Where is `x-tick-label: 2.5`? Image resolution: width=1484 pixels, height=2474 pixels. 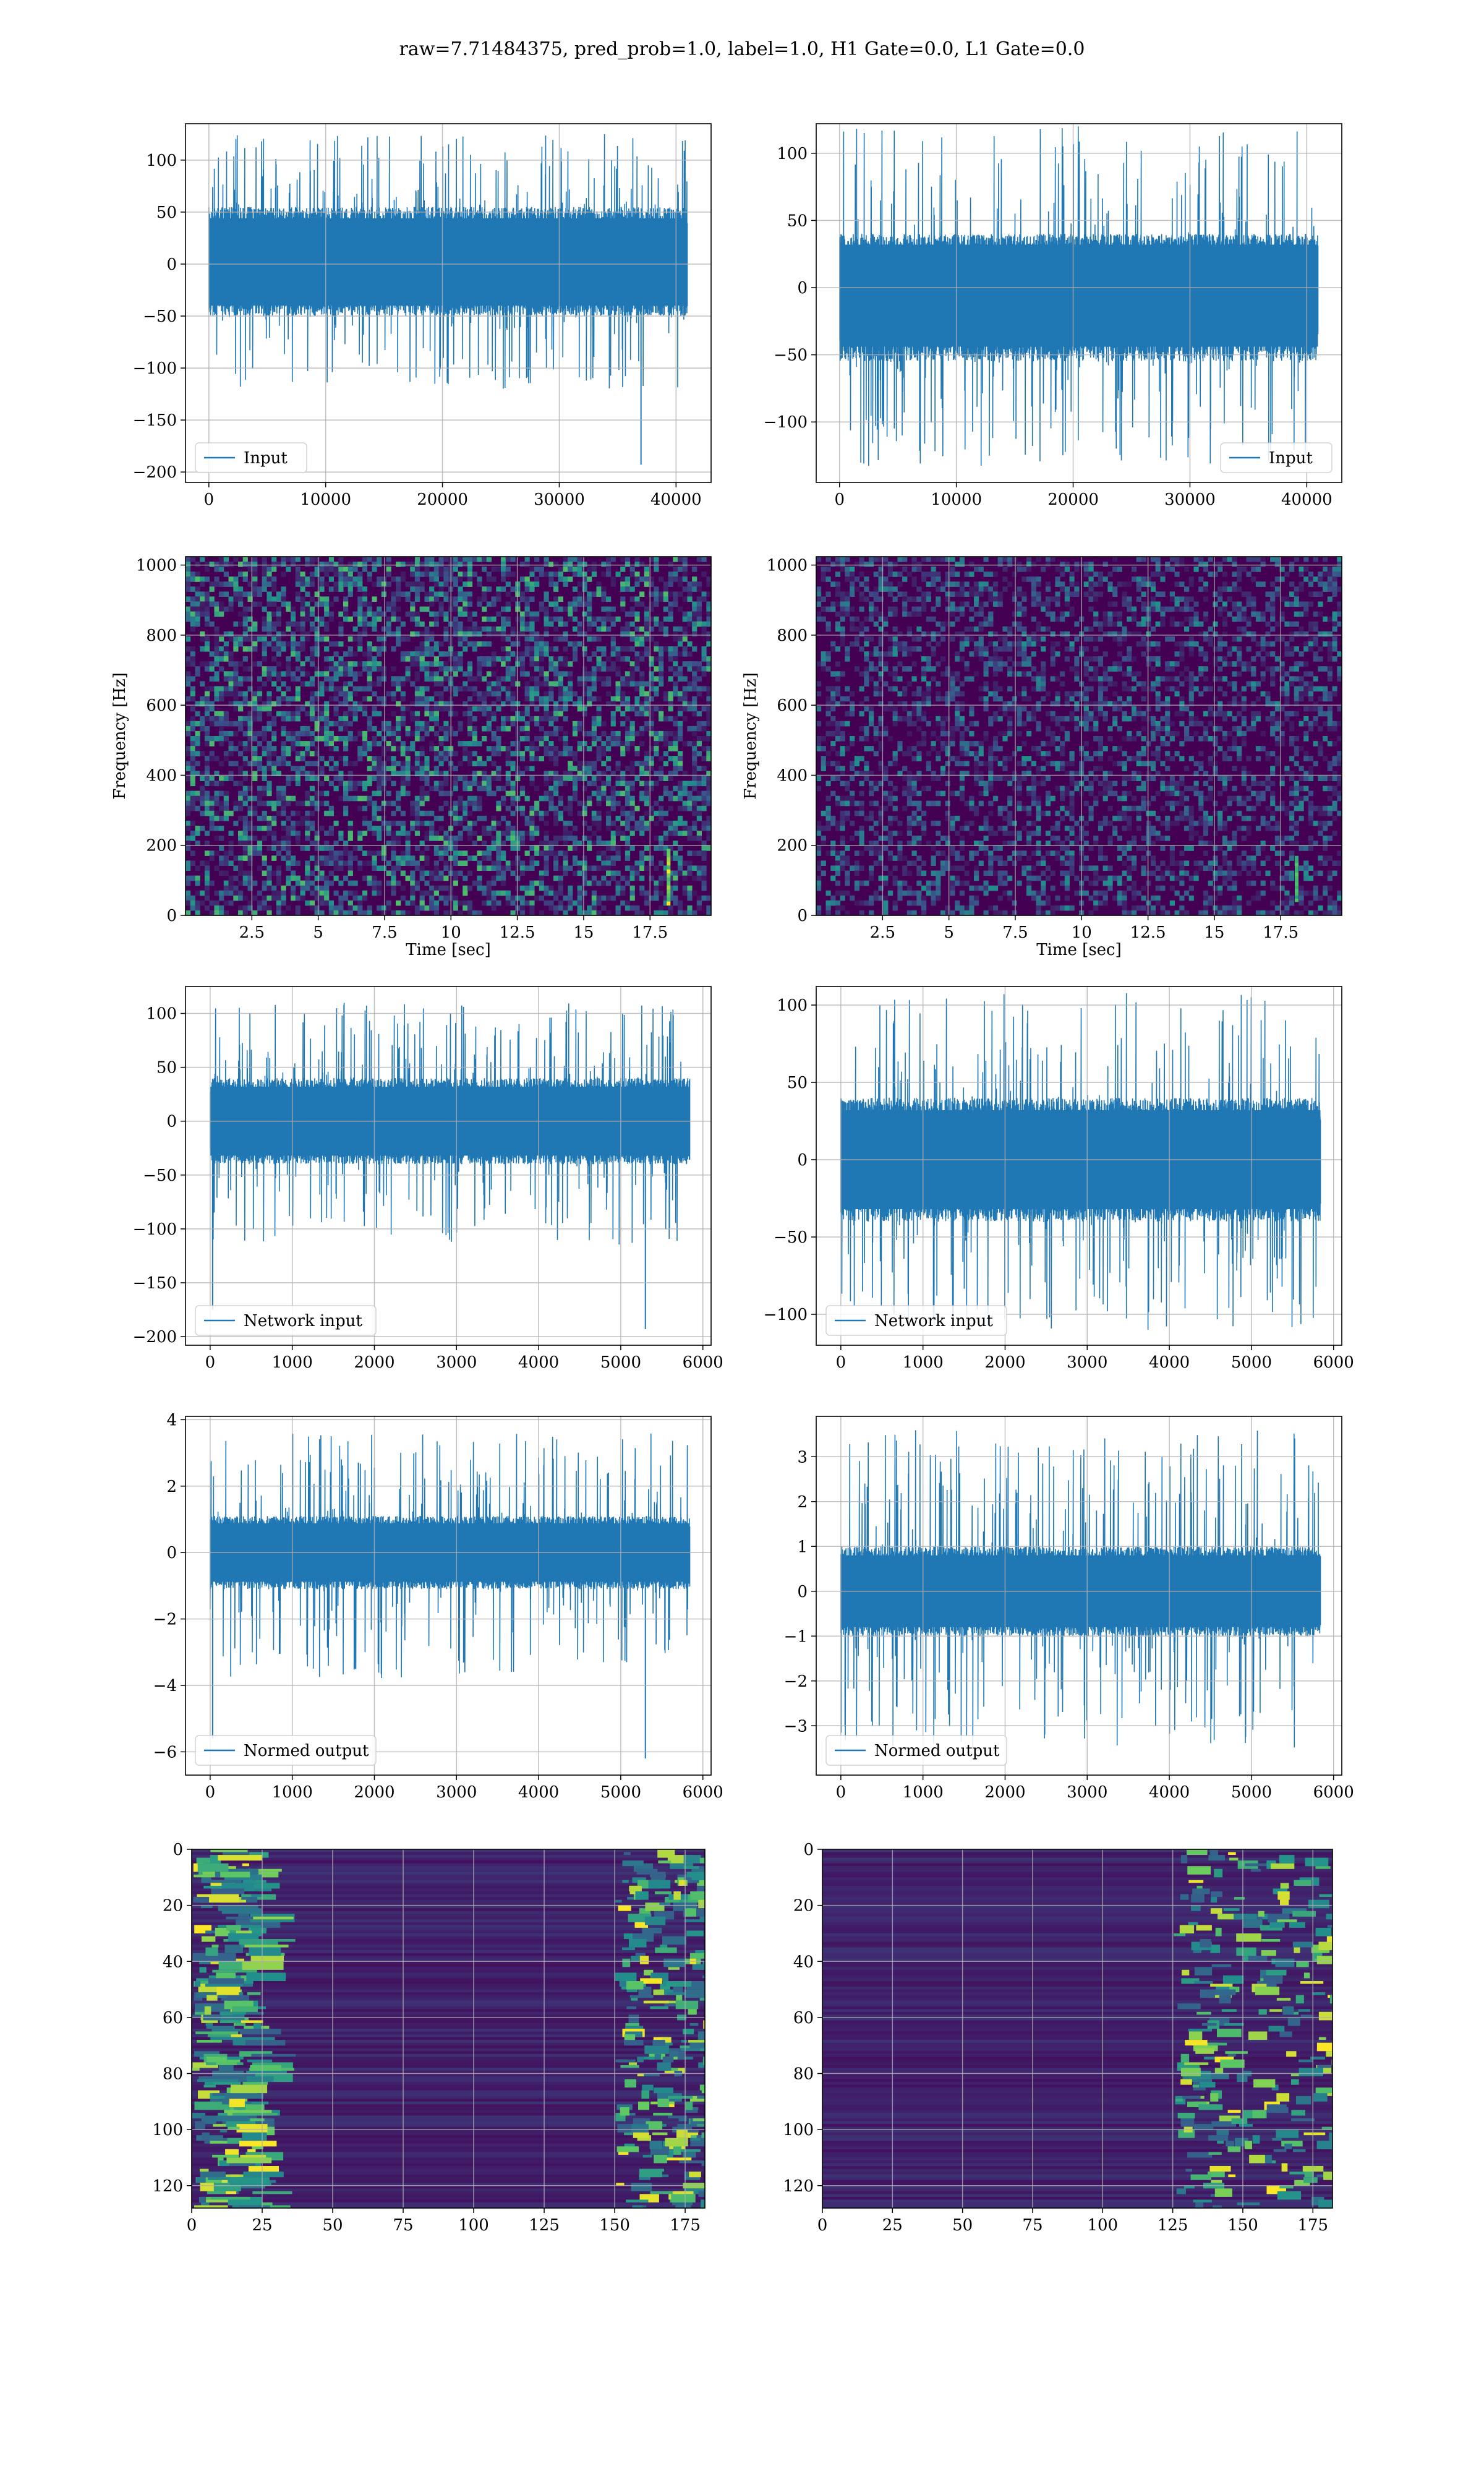 x-tick-label: 2.5 is located at coordinates (252, 932).